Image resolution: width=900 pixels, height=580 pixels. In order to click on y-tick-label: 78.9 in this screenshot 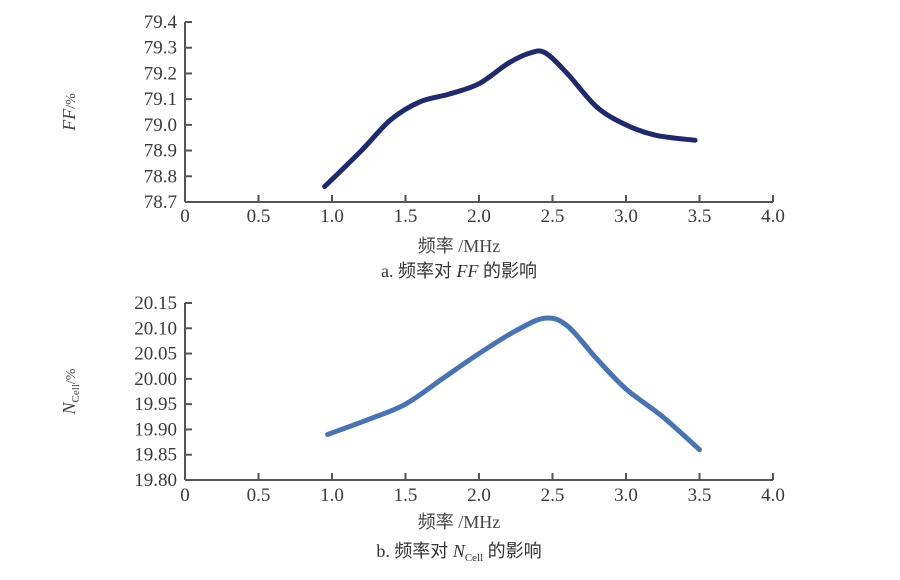, I will do `click(160, 151)`.